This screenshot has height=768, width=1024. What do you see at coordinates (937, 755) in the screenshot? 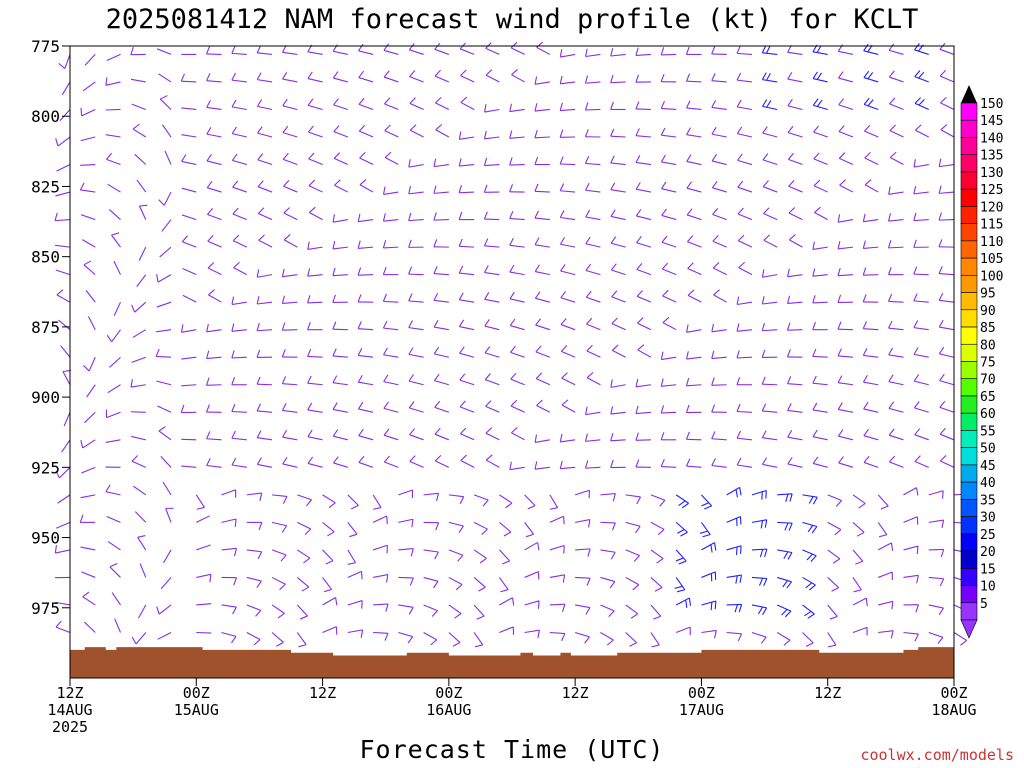
I see `credit-link: coolwx.com/models` at bounding box center [937, 755].